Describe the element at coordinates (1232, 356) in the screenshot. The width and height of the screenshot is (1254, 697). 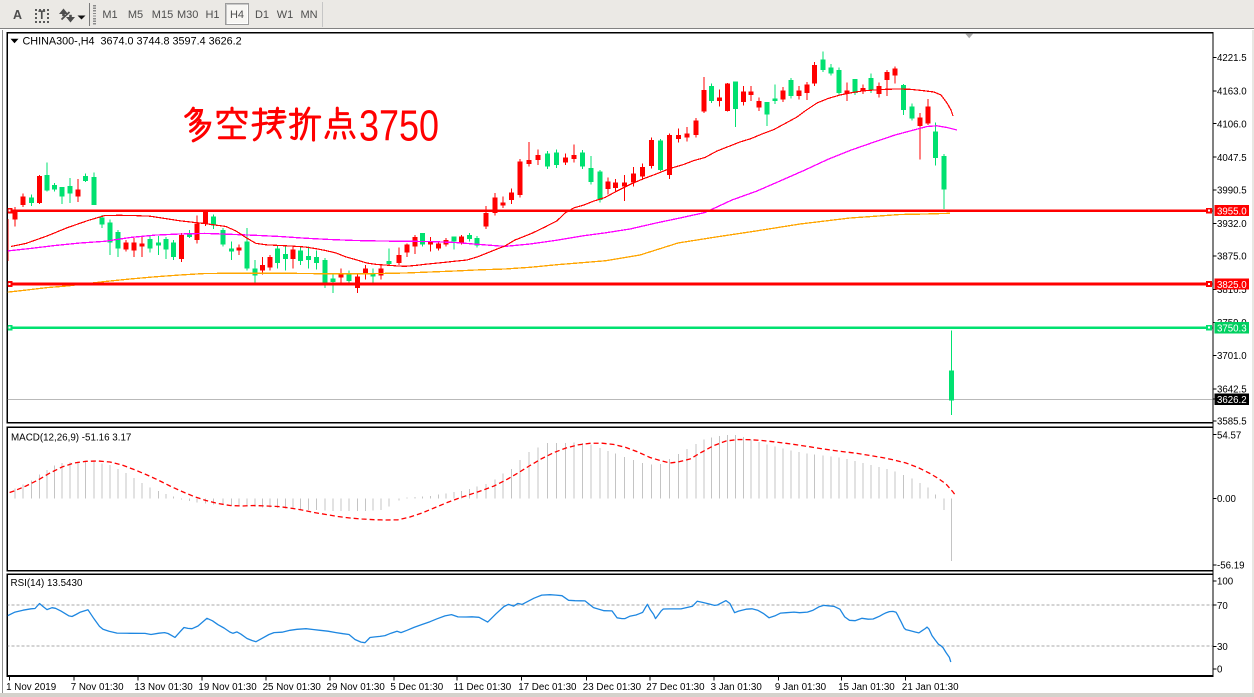
I see `svg-text: 3701.0` at that location.